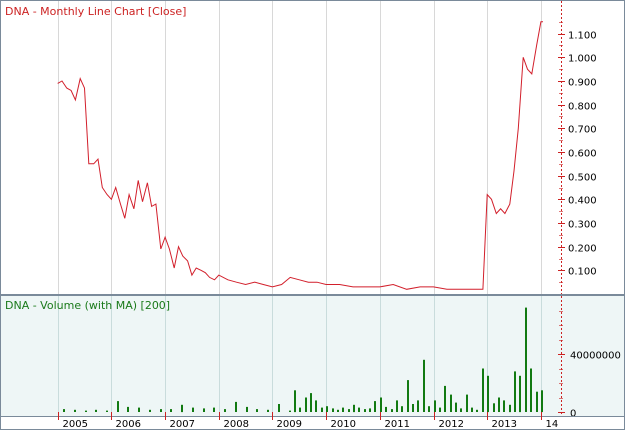 This screenshot has width=625, height=430. What do you see at coordinates (451, 424) in the screenshot?
I see `x-tick-label: 2012` at bounding box center [451, 424].